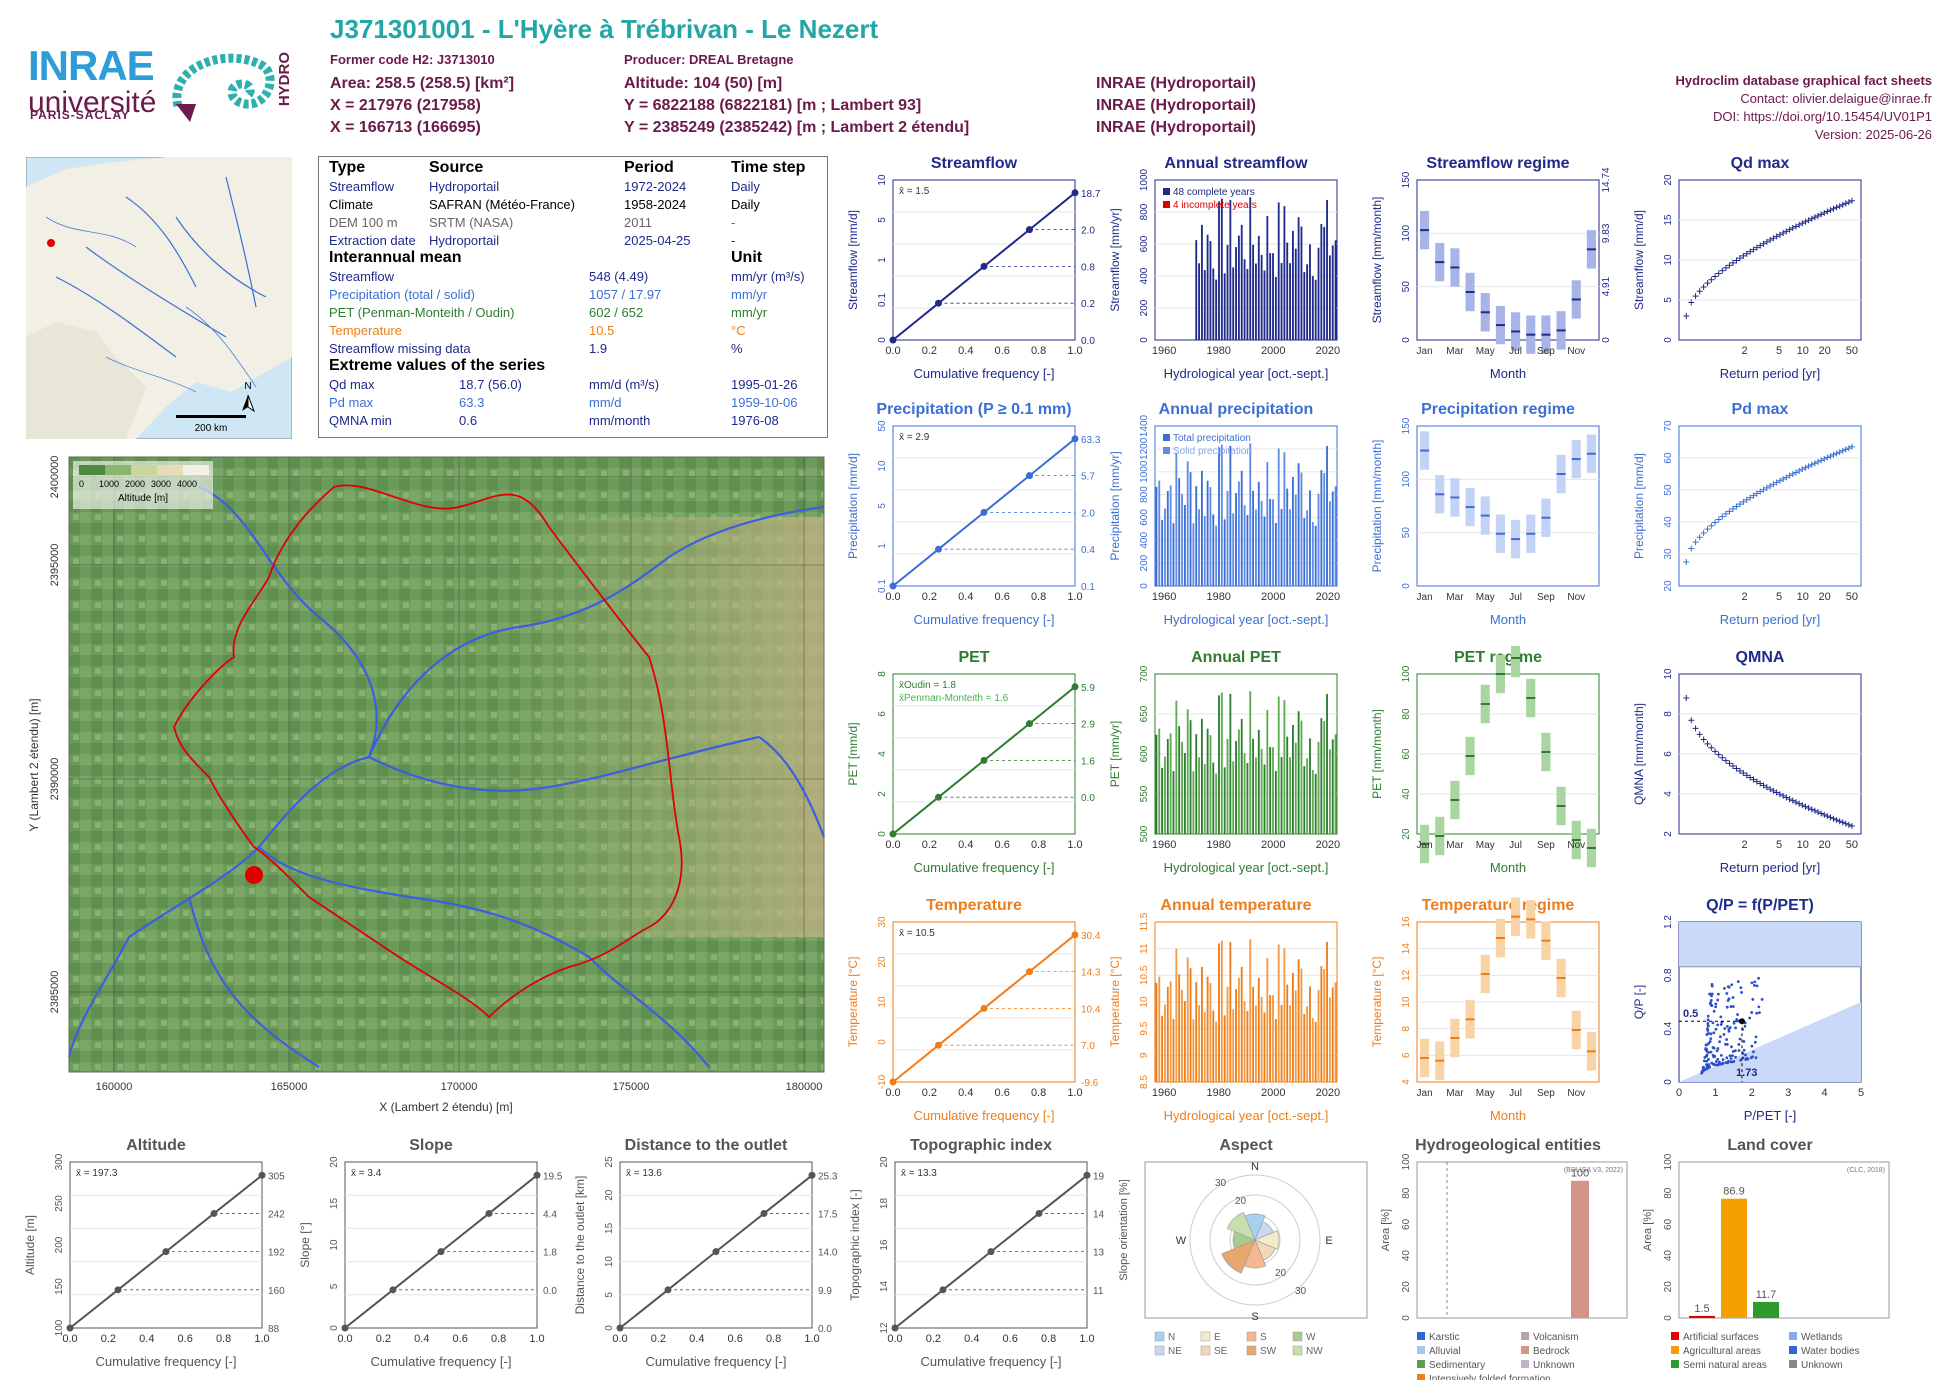  Describe the element at coordinates (609, 1162) in the screenshot. I see `y-tick: 25` at that location.